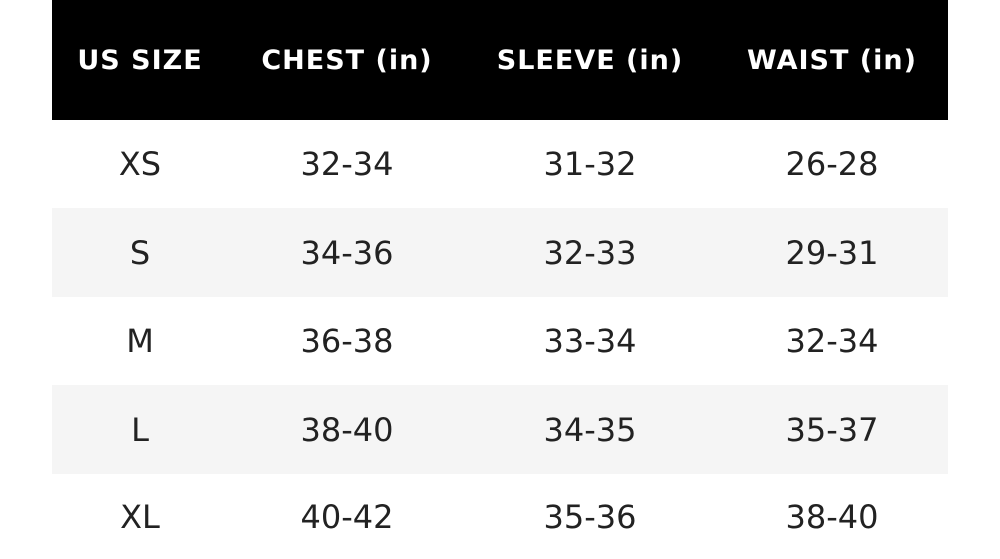  Describe the element at coordinates (140, 429) in the screenshot. I see `table-cell: L` at that location.